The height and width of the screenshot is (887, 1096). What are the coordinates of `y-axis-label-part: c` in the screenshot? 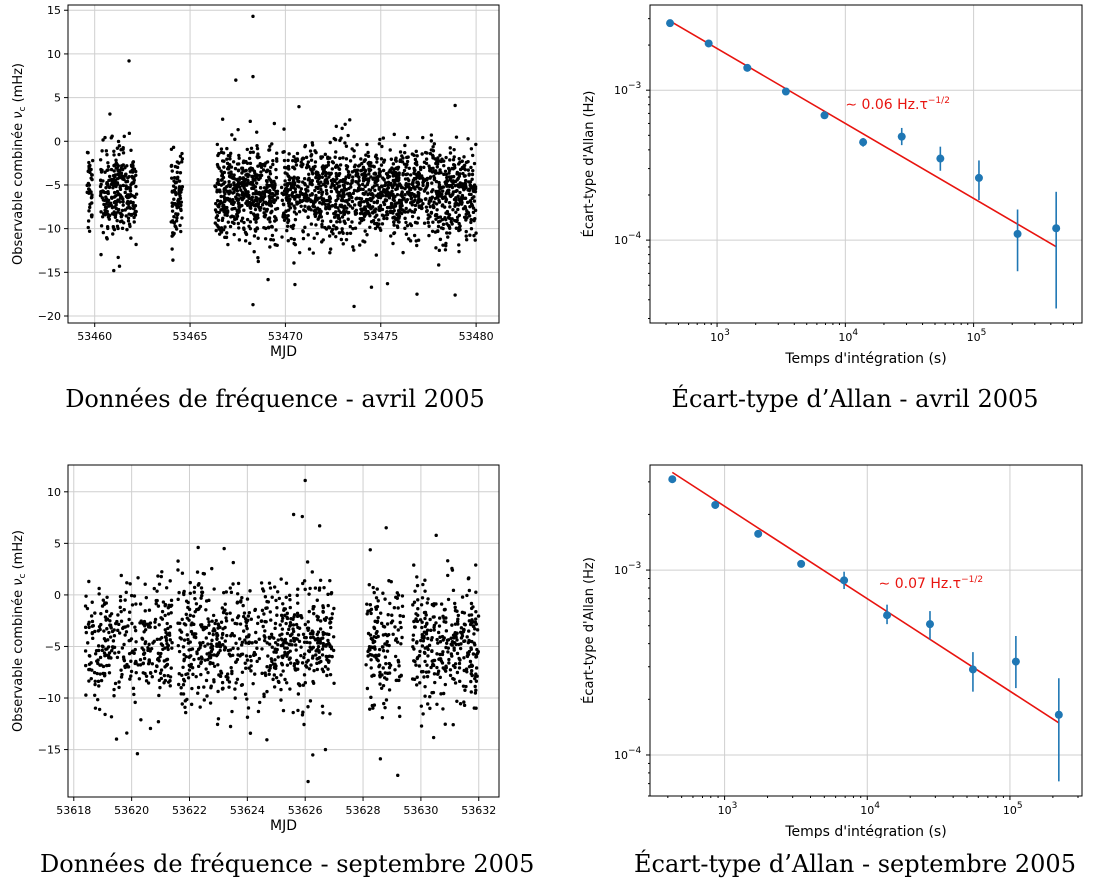 It's located at (23, 108).